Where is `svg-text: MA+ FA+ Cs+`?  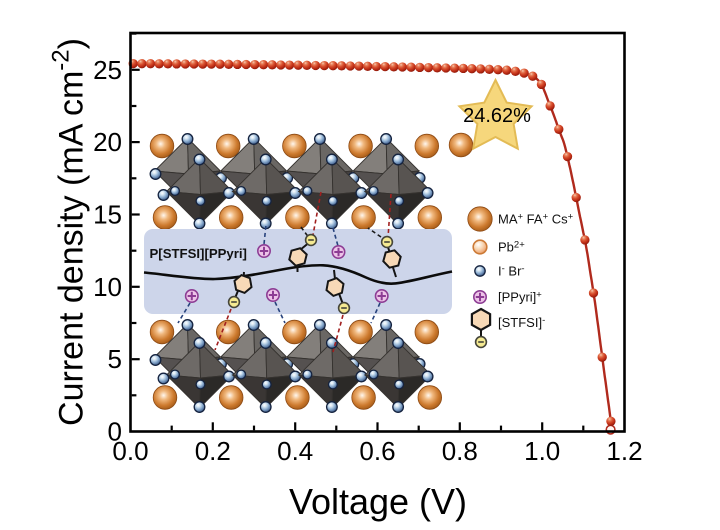 svg-text: MA+ FA+ Cs+ is located at coordinates (536, 219).